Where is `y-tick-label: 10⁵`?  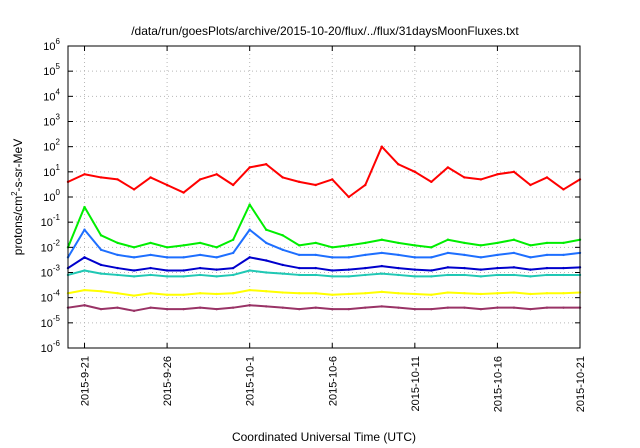
y-tick-label: 10⁵ is located at coordinates (51, 70).